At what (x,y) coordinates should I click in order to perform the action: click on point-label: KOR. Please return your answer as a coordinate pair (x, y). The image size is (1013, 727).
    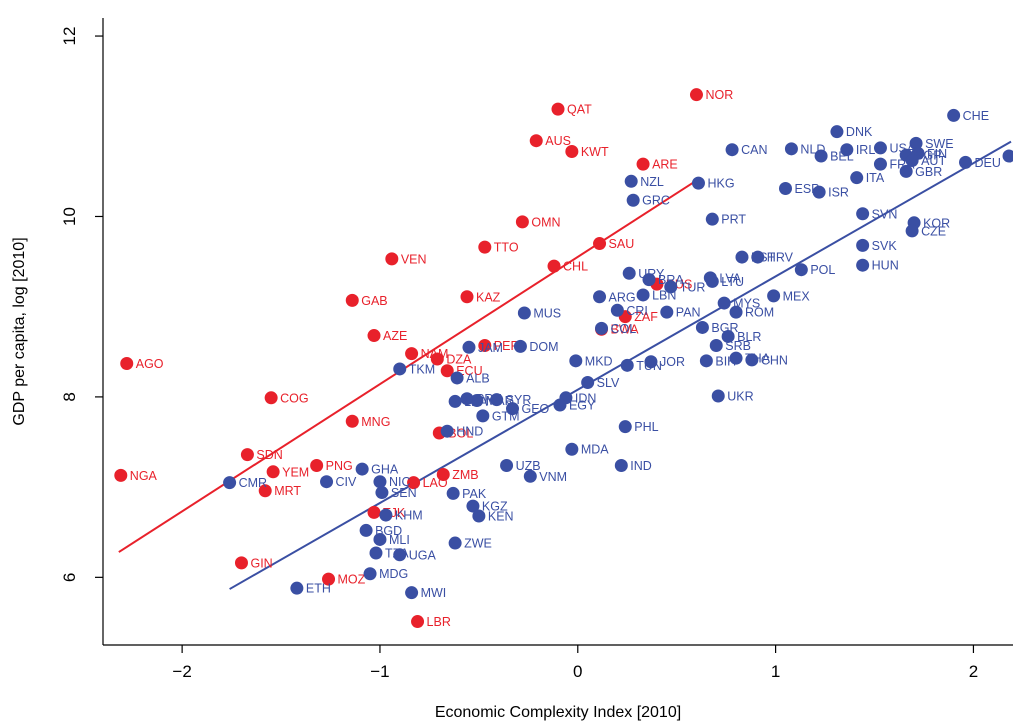
    Looking at the image, I should click on (936, 223).